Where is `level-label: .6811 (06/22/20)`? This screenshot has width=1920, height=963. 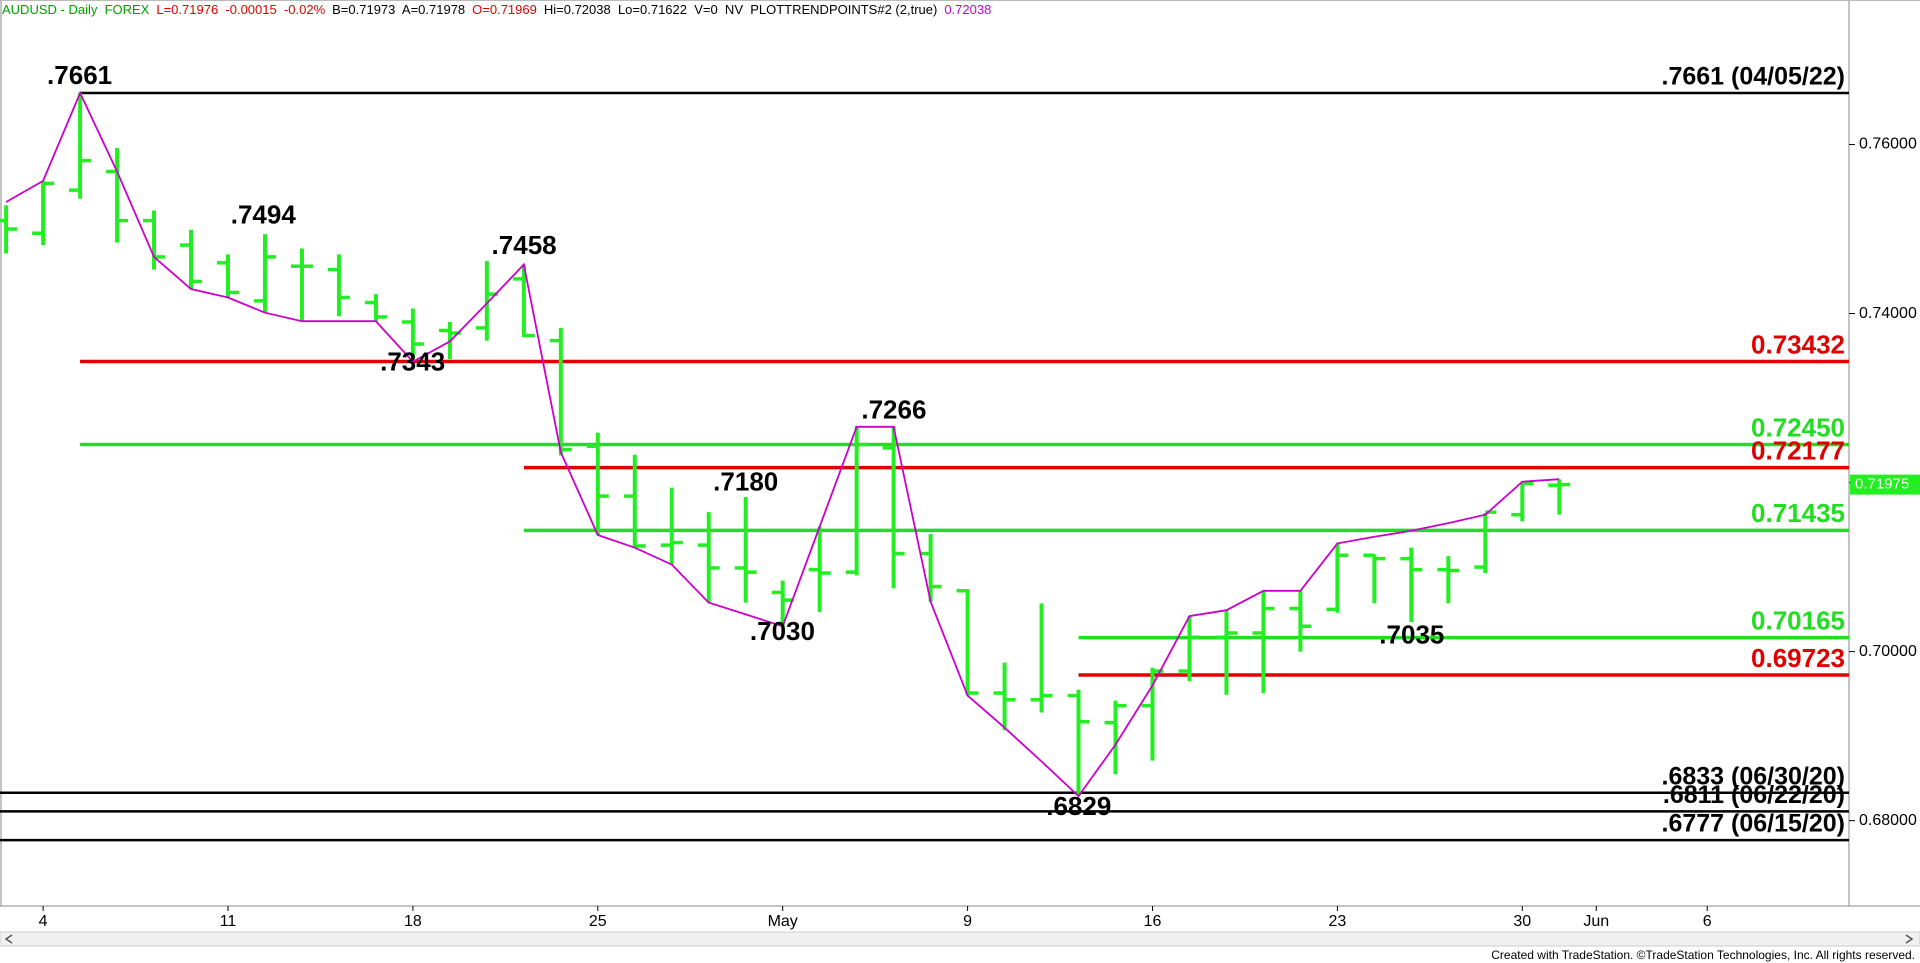
level-label: .6811 (06/22/20) is located at coordinates (1754, 795).